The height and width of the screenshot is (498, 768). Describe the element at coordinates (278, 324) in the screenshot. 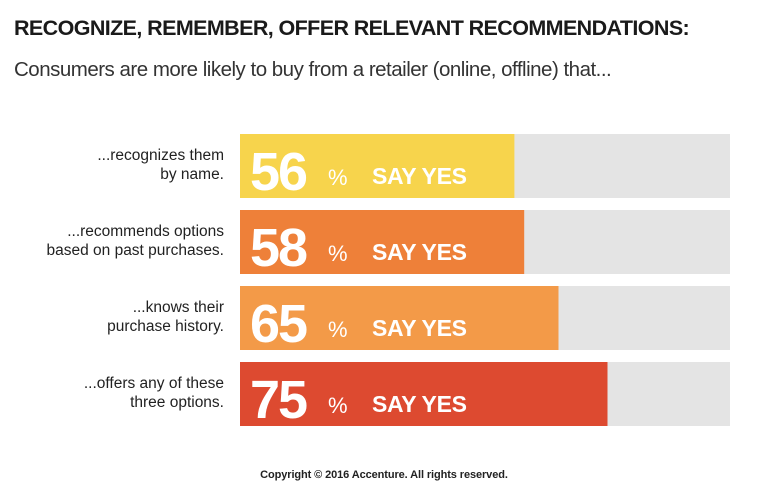

I see `value-label: 65` at that location.